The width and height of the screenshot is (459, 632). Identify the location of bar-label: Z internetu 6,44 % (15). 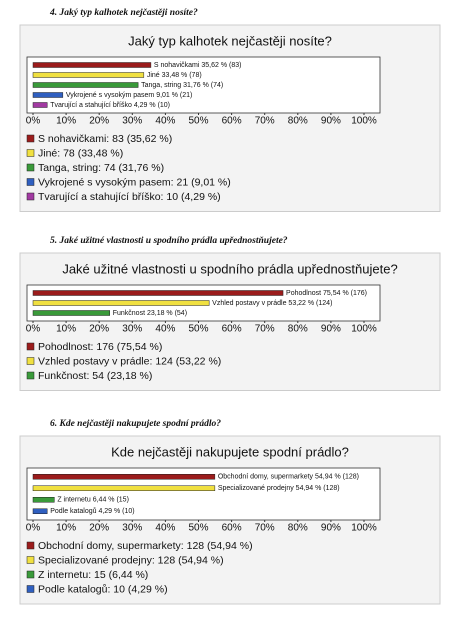
(93, 500).